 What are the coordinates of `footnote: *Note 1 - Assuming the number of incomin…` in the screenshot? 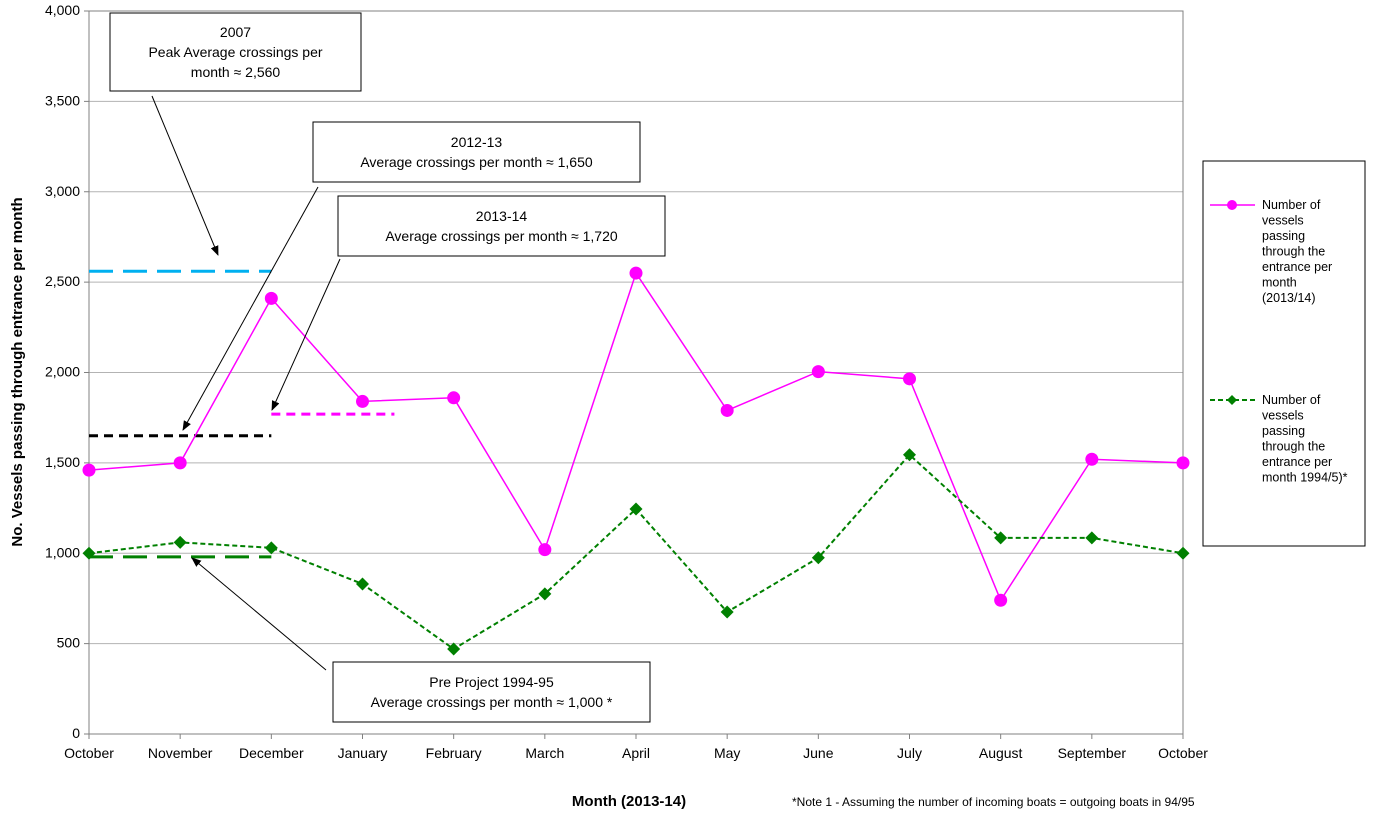 It's located at (993, 802).